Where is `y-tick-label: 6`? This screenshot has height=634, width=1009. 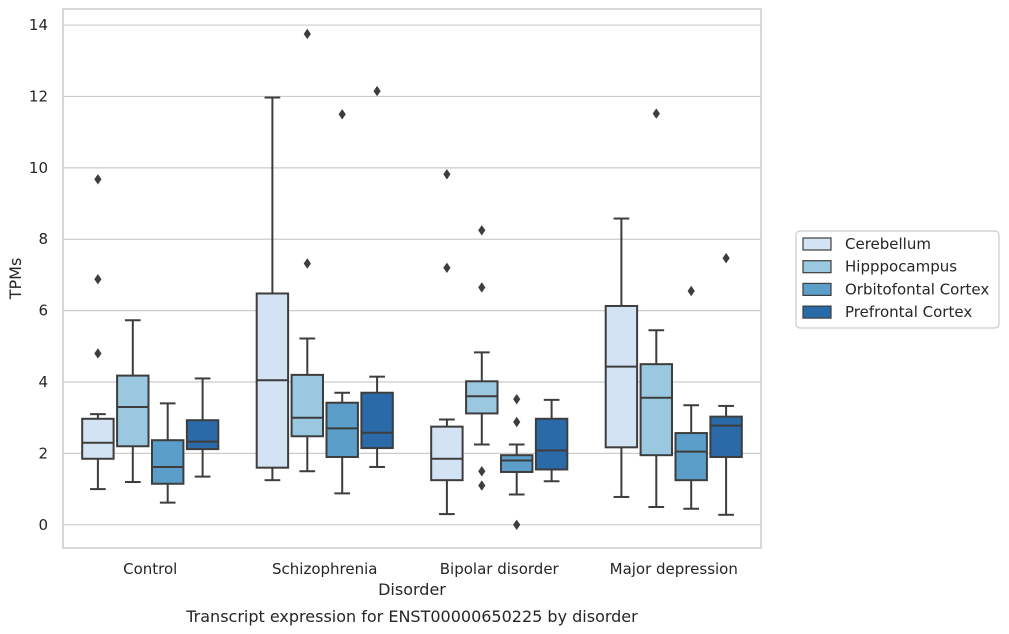 y-tick-label: 6 is located at coordinates (43, 311).